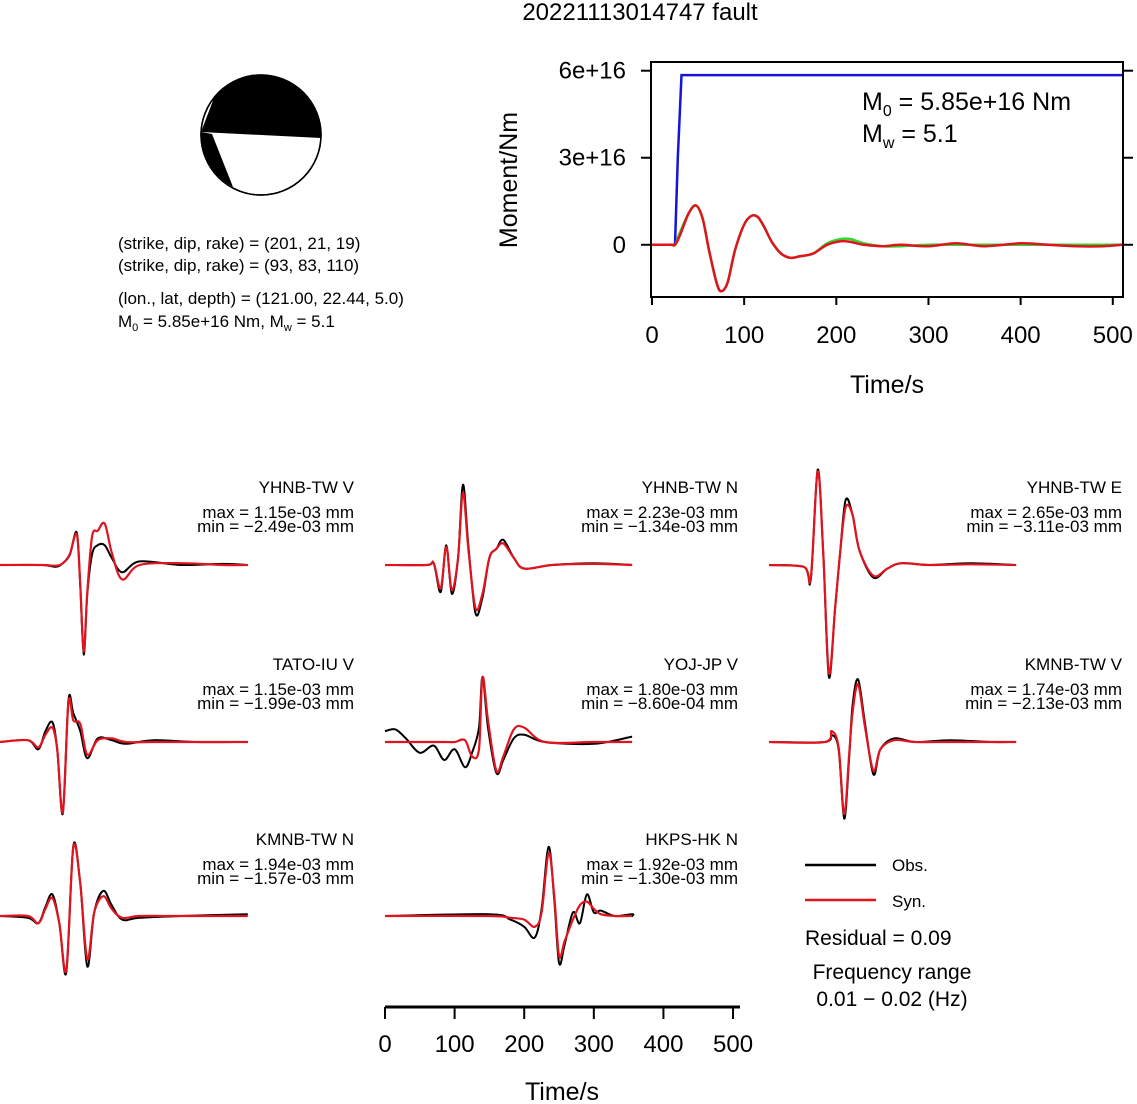 This screenshot has height=1104, width=1137. What do you see at coordinates (509, 180) in the screenshot?
I see `moment-ylabel: Moment/Nm` at bounding box center [509, 180].